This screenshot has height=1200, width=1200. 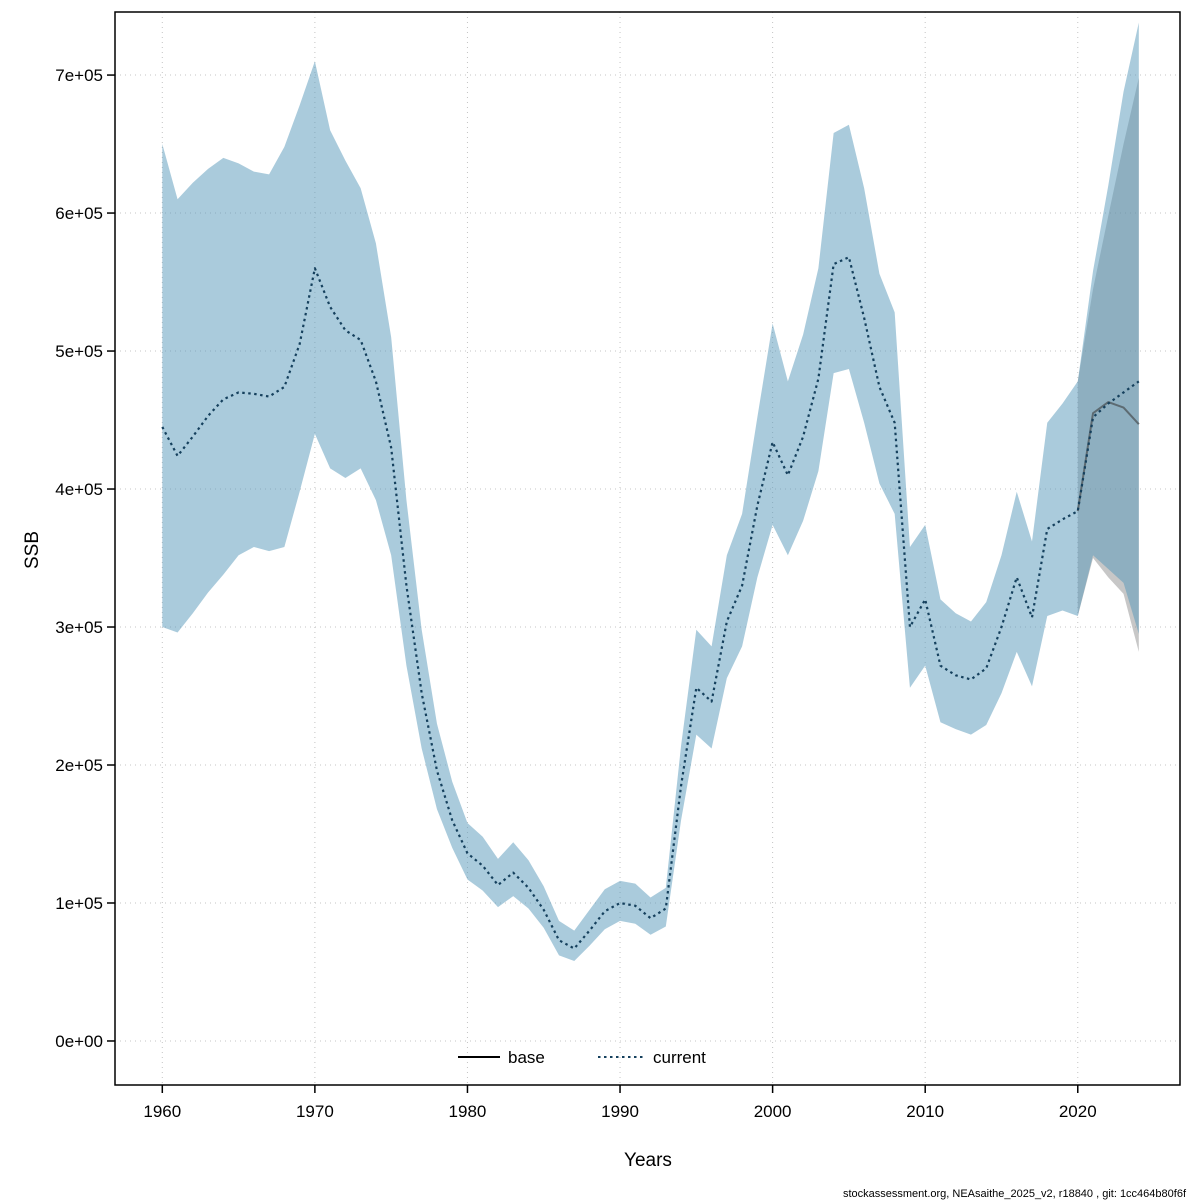 I want to click on svg-text: 6e+05, so click(x=79, y=213).